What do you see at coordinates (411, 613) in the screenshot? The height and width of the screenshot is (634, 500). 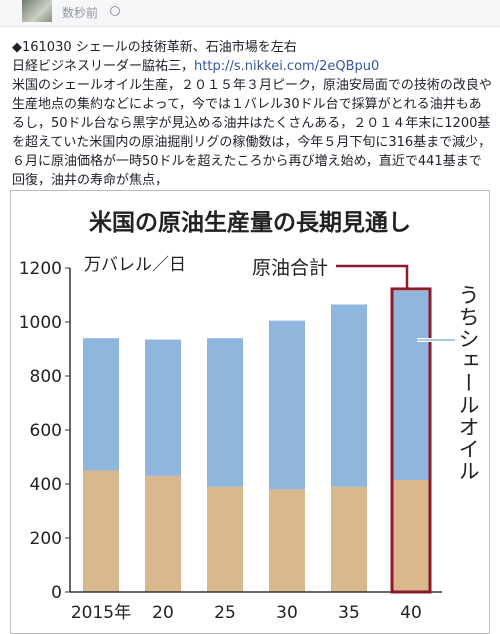 I see `x-tick-label: 40` at bounding box center [411, 613].